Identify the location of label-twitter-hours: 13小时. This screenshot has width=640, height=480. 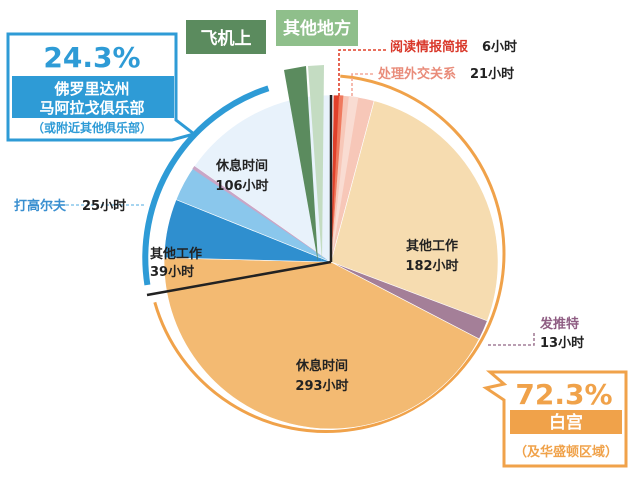
(562, 343).